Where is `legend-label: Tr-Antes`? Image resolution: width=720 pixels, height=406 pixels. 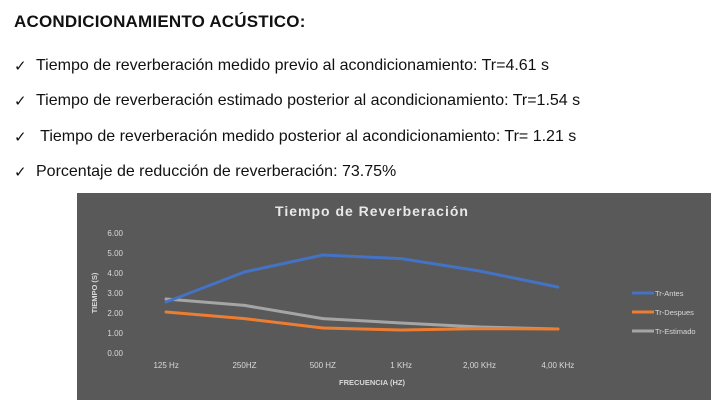 legend-label: Tr-Antes is located at coordinates (669, 293).